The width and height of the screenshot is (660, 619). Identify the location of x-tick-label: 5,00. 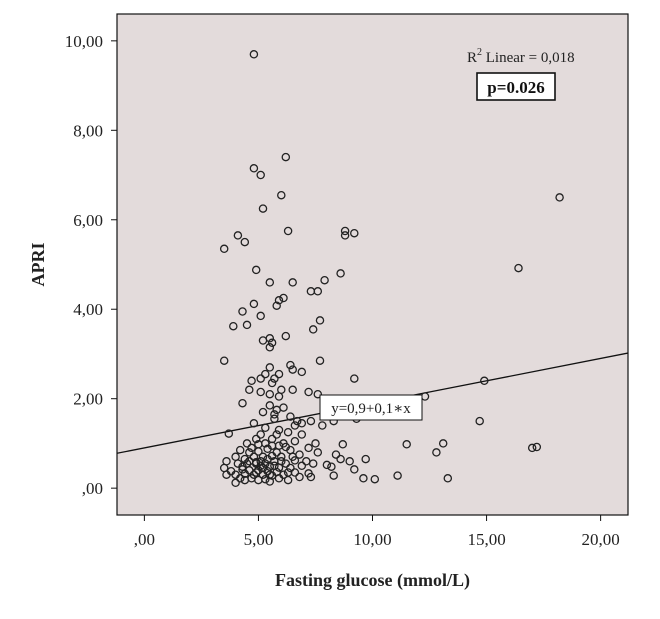
(259, 539).